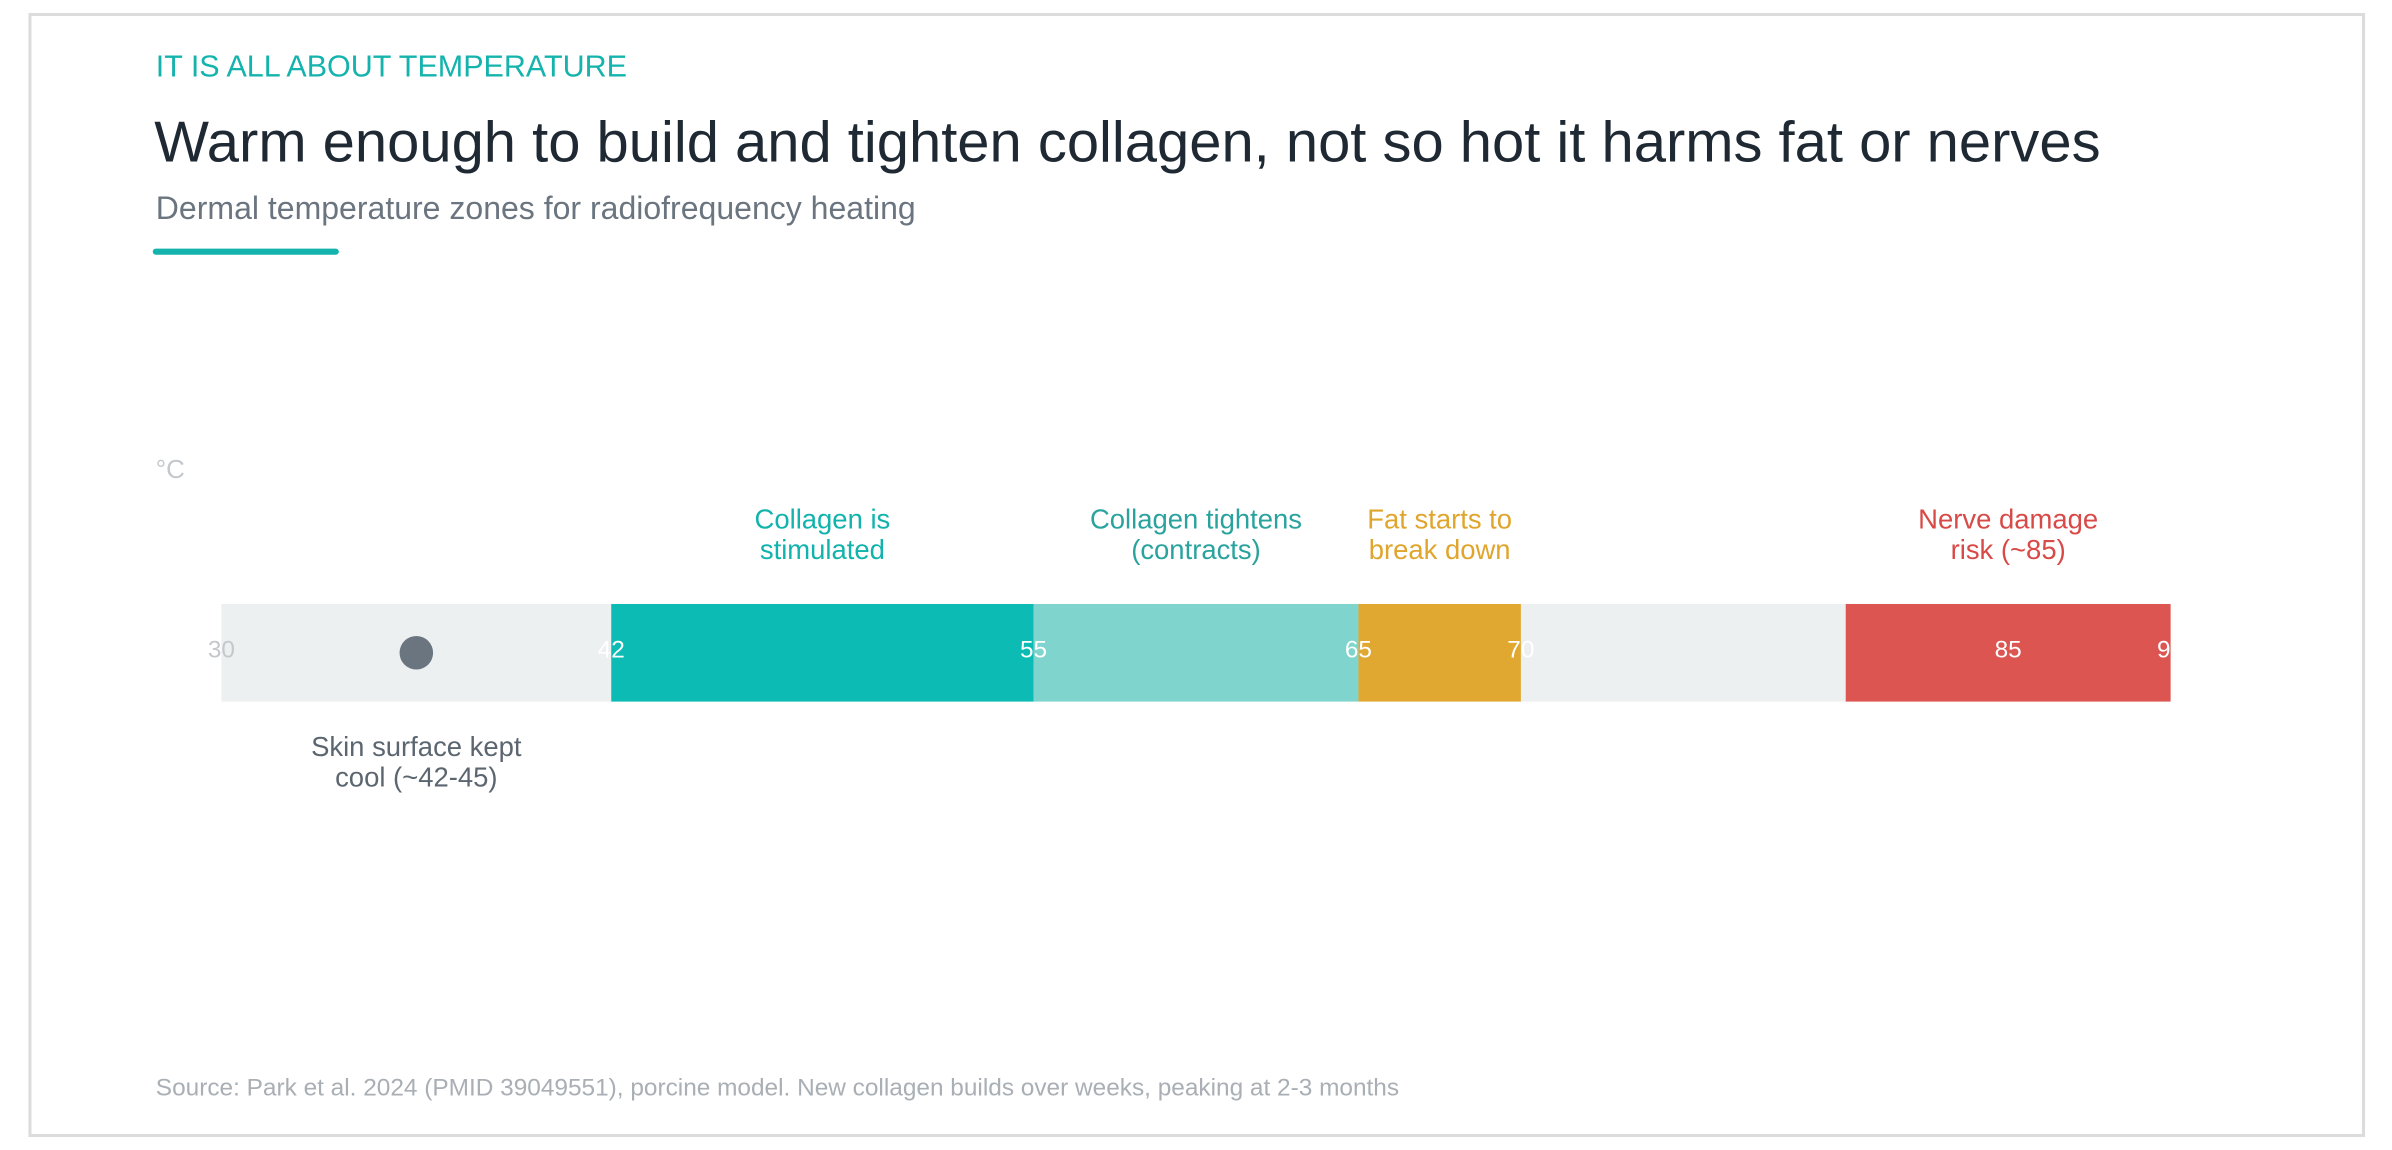  What do you see at coordinates (416, 746) in the screenshot?
I see `marker-label-line: Skin surface kept` at bounding box center [416, 746].